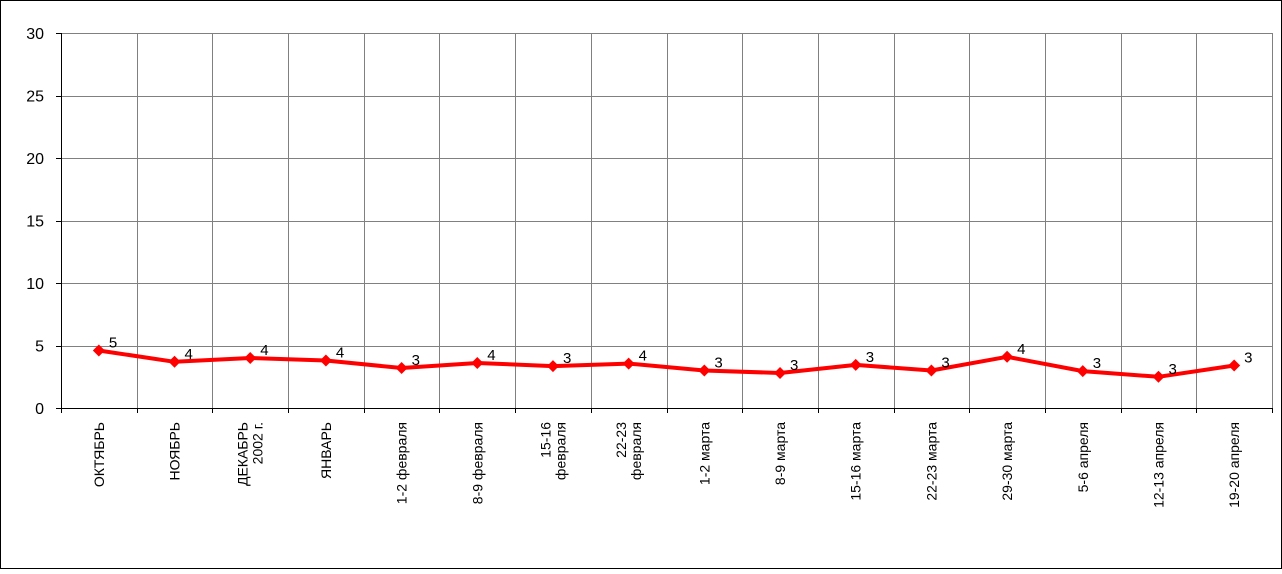 The width and height of the screenshot is (1282, 574). I want to click on y-tick-label: 15, so click(35, 222).